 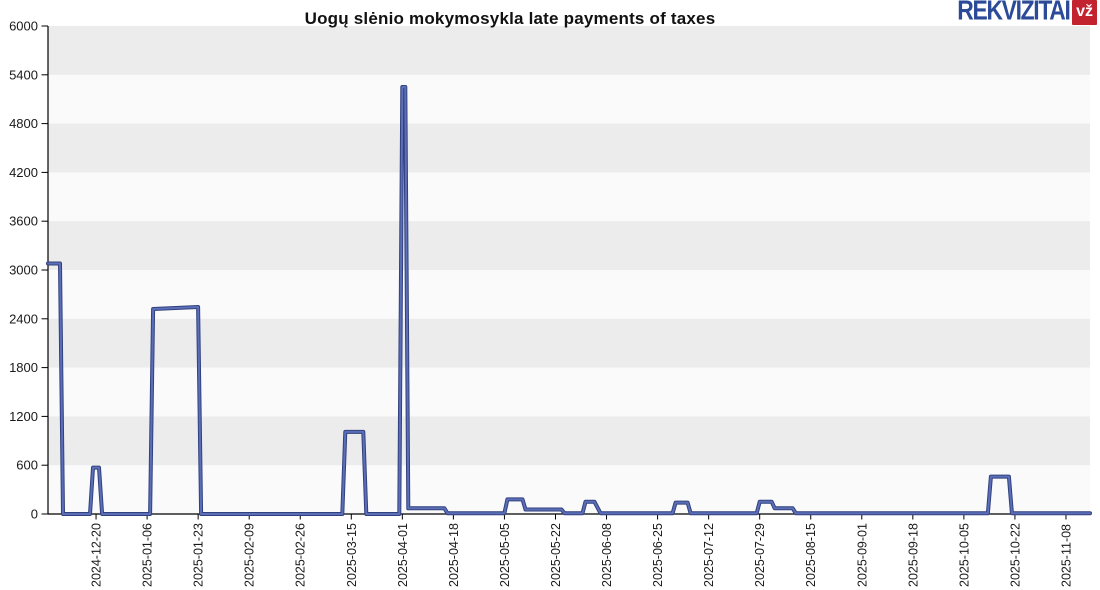 What do you see at coordinates (97, 555) in the screenshot?
I see `x-tick-label: 2024-12-20` at bounding box center [97, 555].